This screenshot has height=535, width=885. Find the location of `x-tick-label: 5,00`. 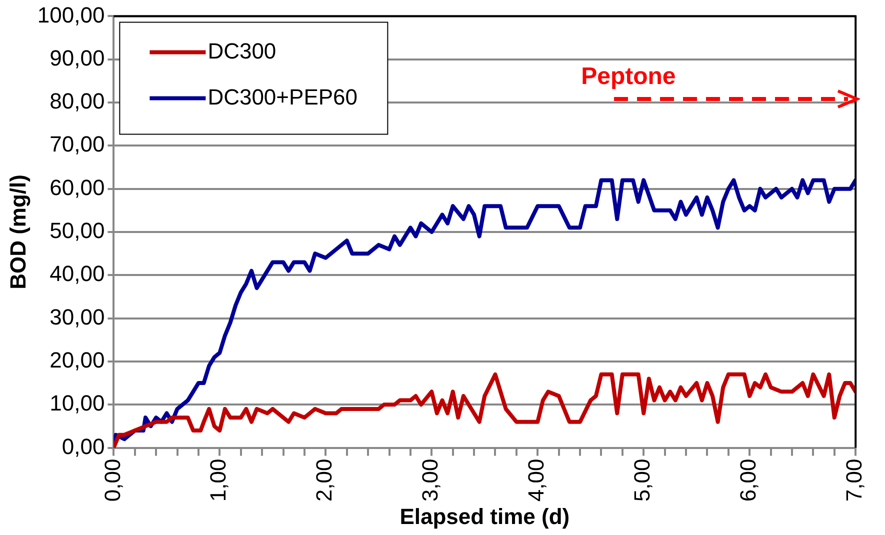

x-tick-label: 5,00 is located at coordinates (642, 480).